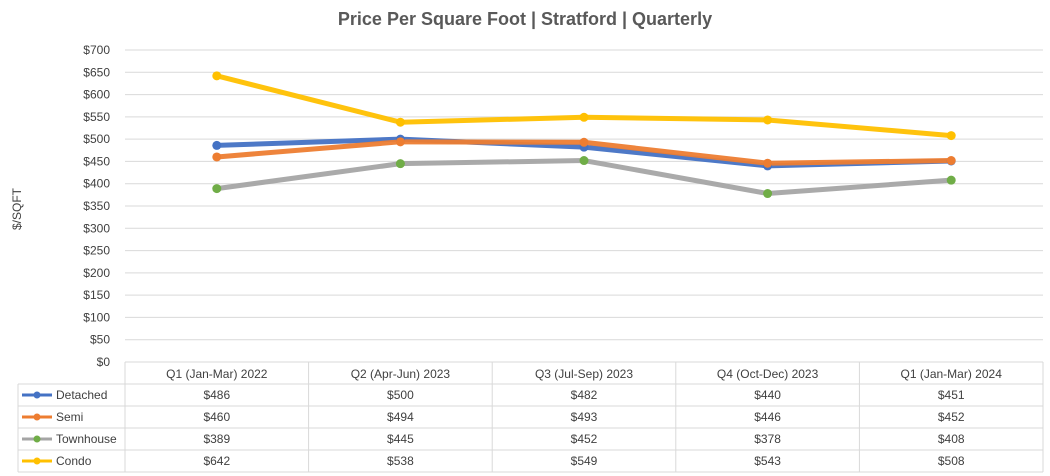  I want to click on x-tick-label: Q4 (Oct-Dec) 2023, so click(768, 374).